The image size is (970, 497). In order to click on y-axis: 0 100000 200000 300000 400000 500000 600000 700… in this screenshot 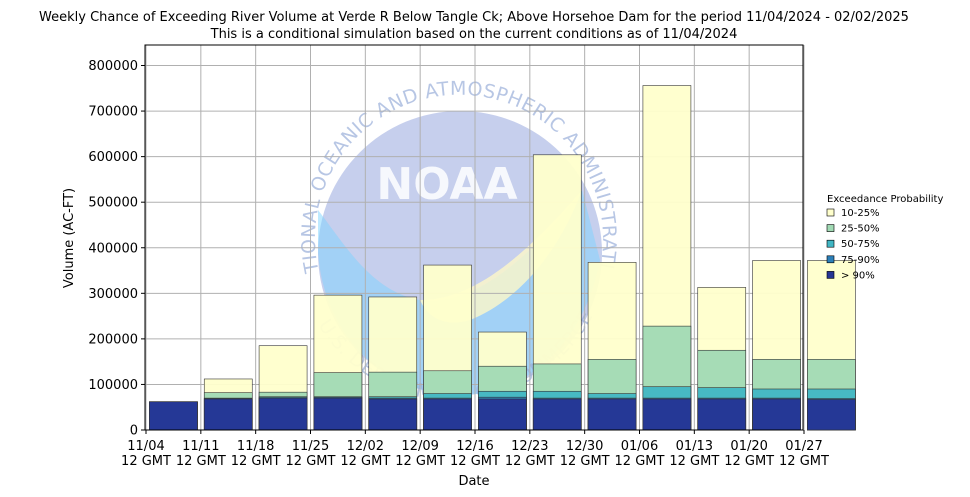, I will do `click(116, 249)`.